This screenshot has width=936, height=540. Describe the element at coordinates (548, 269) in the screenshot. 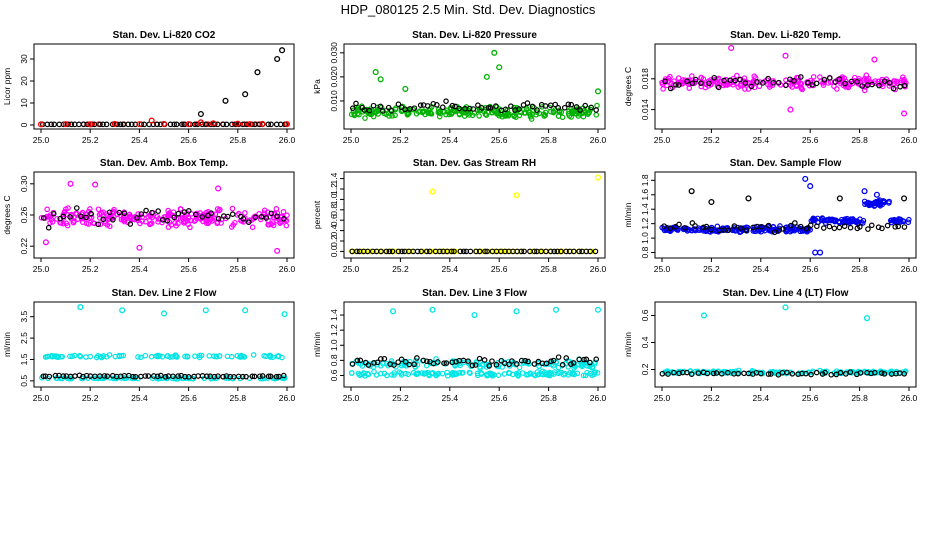

I see `x-tick-label: 25.8` at that location.